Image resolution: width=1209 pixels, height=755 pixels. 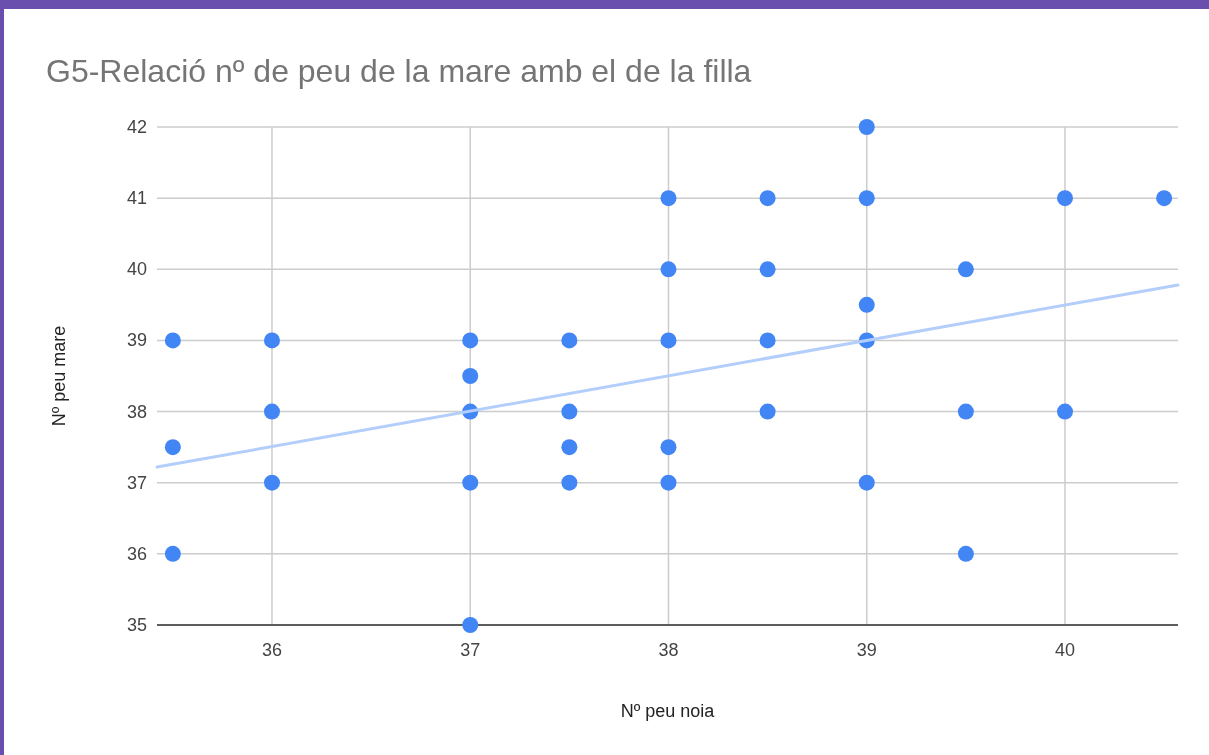 What do you see at coordinates (668, 650) in the screenshot?
I see `x-tick-label: 38` at bounding box center [668, 650].